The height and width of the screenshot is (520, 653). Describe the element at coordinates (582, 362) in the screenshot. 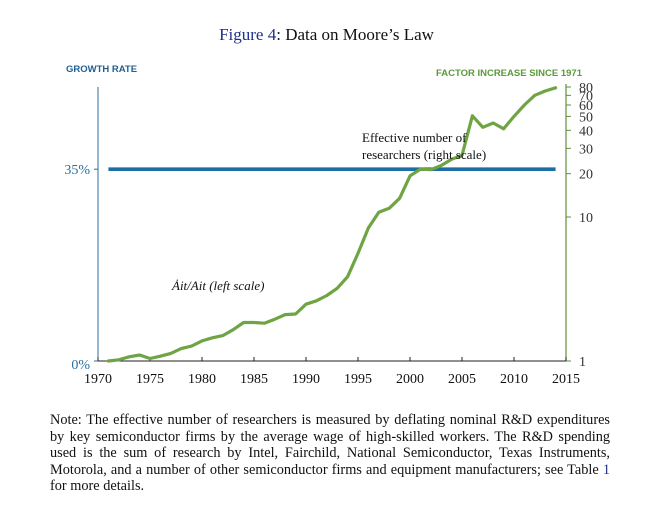

I see `right-axis-tick-label: 1` at that location.